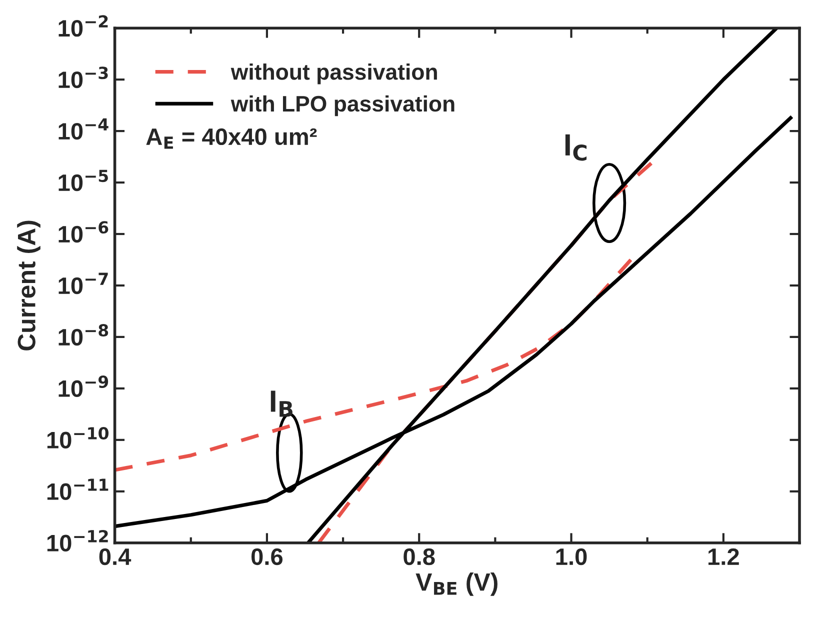 The height and width of the screenshot is (624, 820). What do you see at coordinates (571, 557) in the screenshot?
I see `x-tick-label: 1.0` at bounding box center [571, 557].